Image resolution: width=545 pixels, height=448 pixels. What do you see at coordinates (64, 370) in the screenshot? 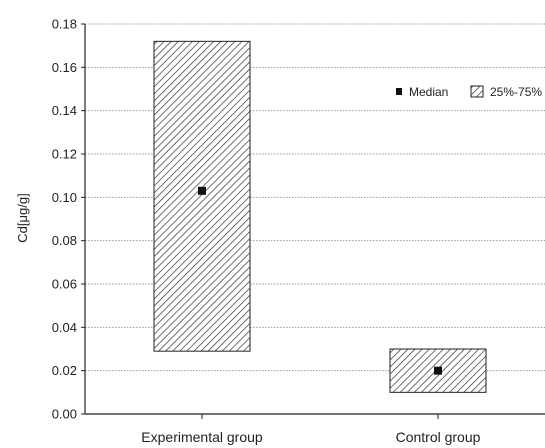
I see `y-tick-label: 0.02` at bounding box center [64, 370].